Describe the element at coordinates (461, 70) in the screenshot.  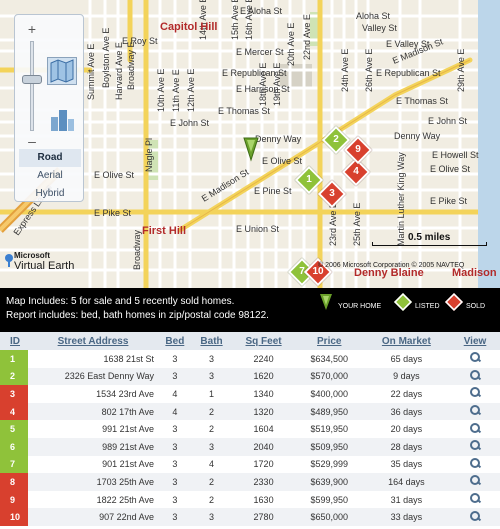
I see `street-label: 29th Ave E` at that location.